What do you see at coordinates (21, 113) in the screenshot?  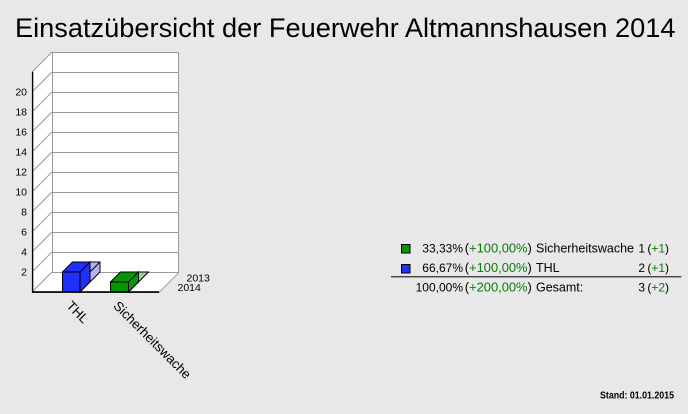 I see `svg-text: 18` at bounding box center [21, 113].